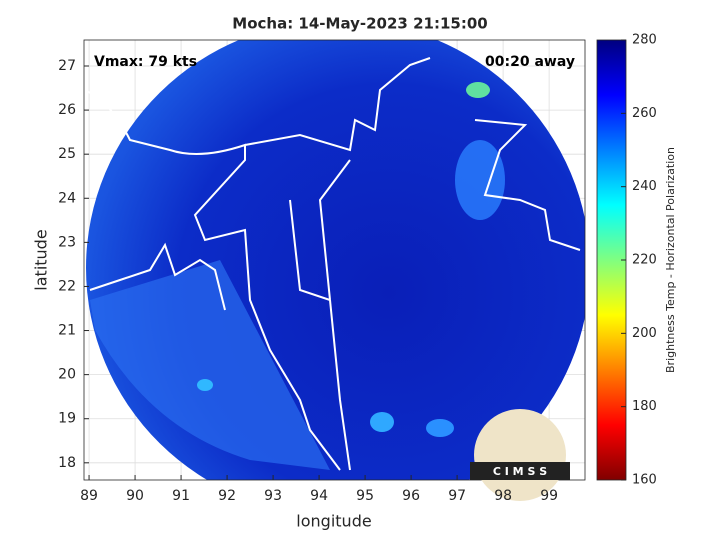  I want to click on x-tick-label: 89, so click(89, 496).